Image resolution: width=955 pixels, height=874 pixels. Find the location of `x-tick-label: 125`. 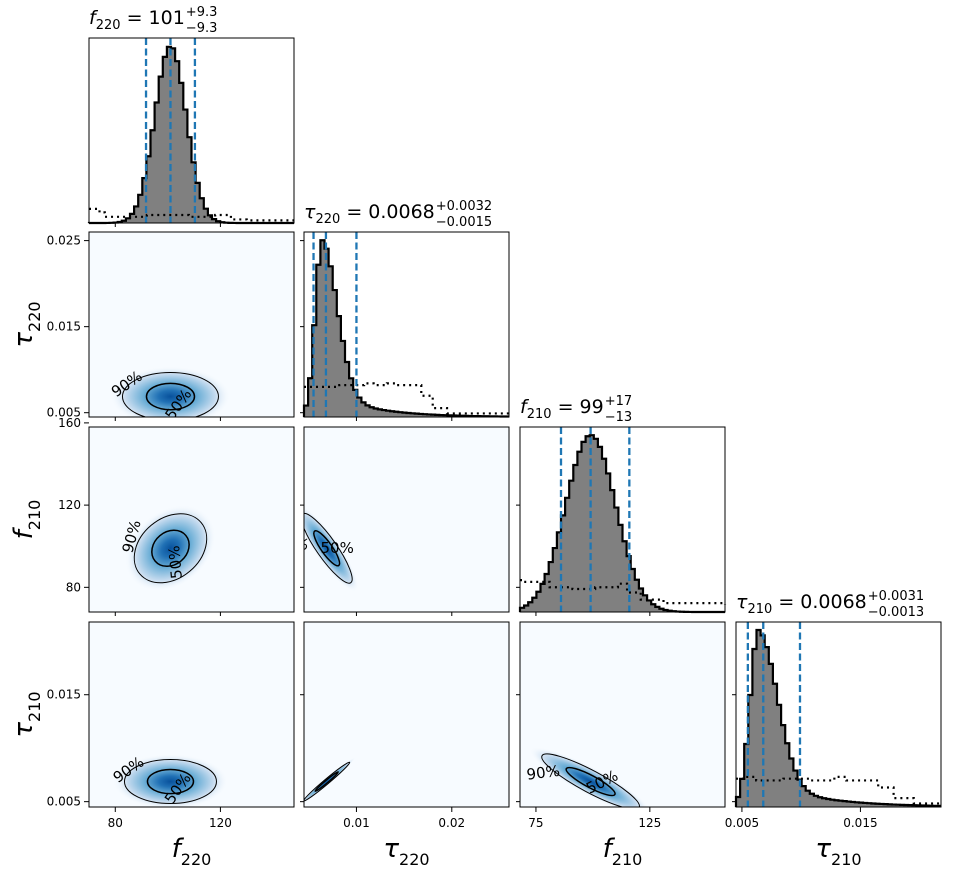

x-tick-label: 125 is located at coordinates (649, 823).